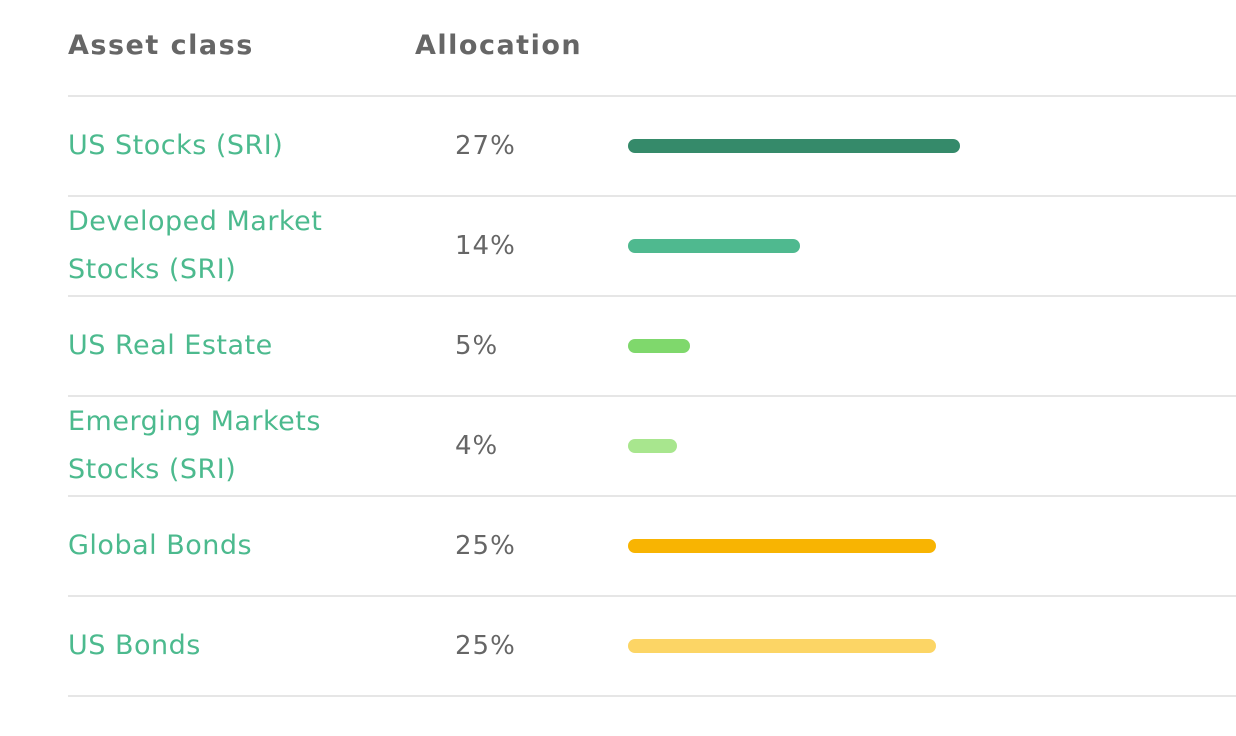 The image size is (1236, 736). I want to click on allocation-header: Allocation, so click(499, 45).